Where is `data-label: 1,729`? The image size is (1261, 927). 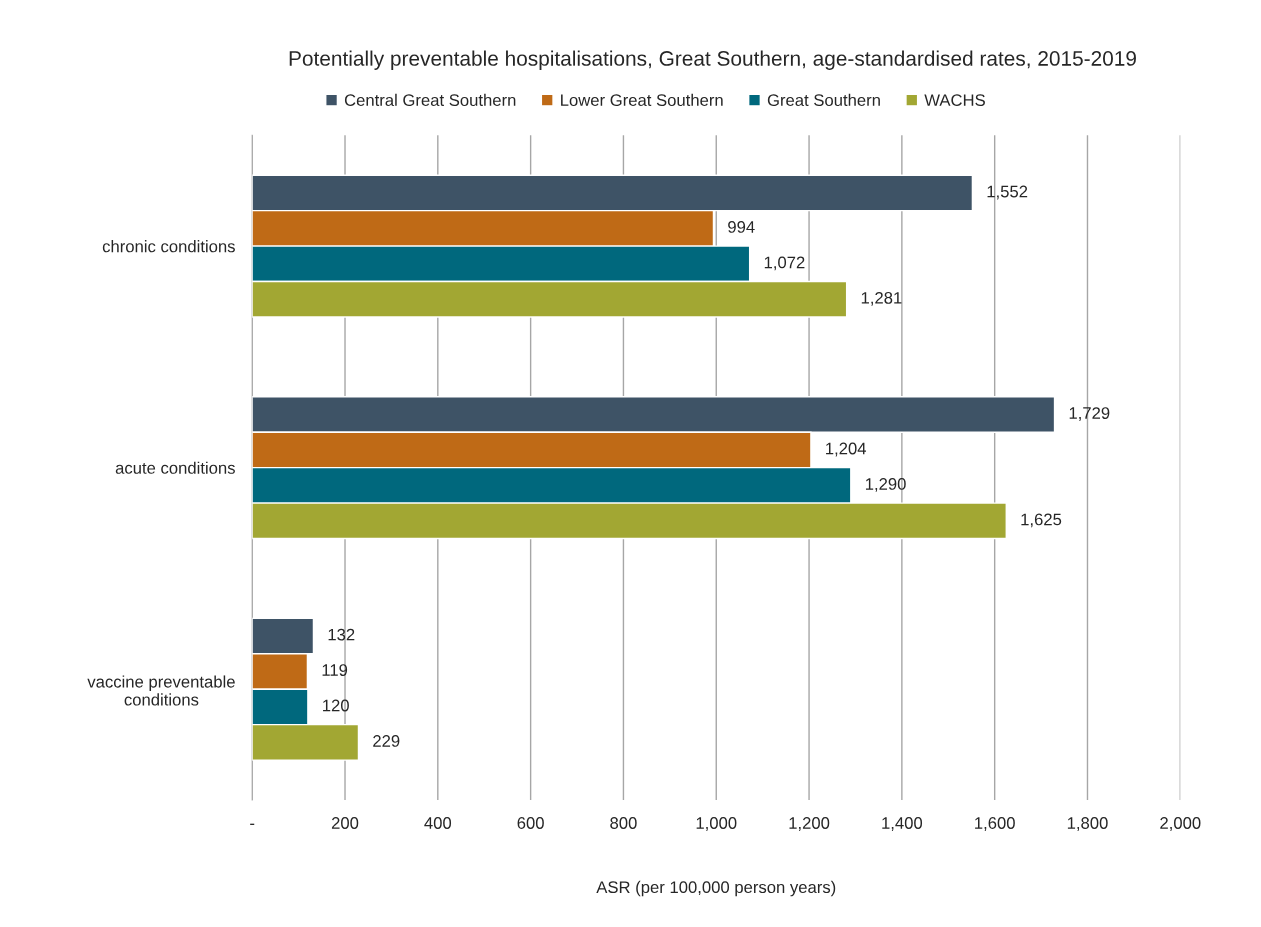
data-label: 1,729 is located at coordinates (1089, 414).